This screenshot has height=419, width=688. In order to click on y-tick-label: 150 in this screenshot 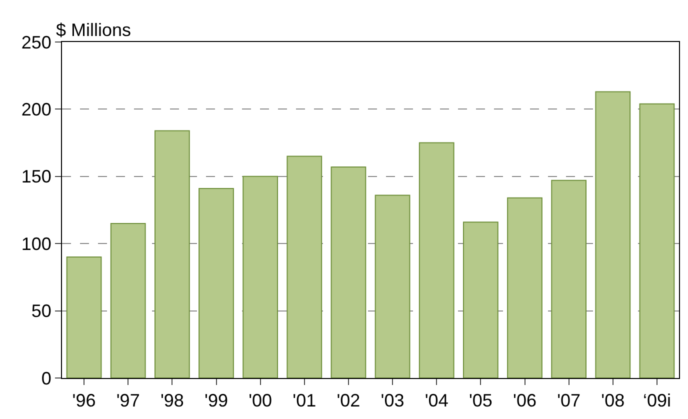, I will do `click(36, 176)`.